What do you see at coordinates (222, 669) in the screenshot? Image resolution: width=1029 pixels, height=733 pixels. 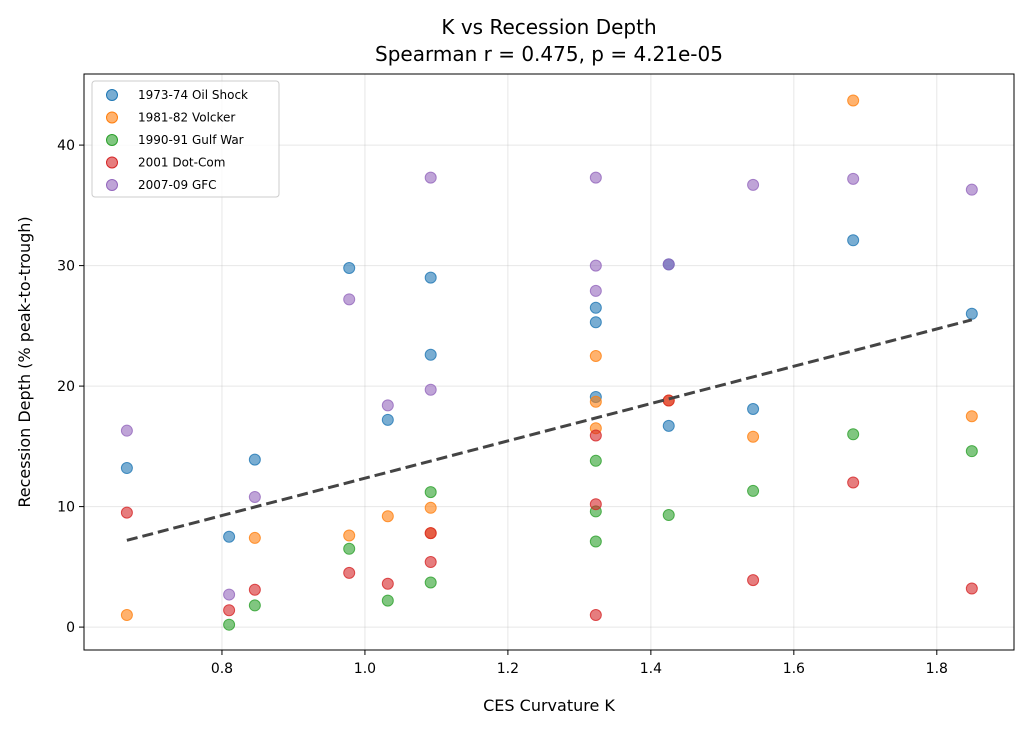 I see `x-tick-label: 0.8` at bounding box center [222, 669].